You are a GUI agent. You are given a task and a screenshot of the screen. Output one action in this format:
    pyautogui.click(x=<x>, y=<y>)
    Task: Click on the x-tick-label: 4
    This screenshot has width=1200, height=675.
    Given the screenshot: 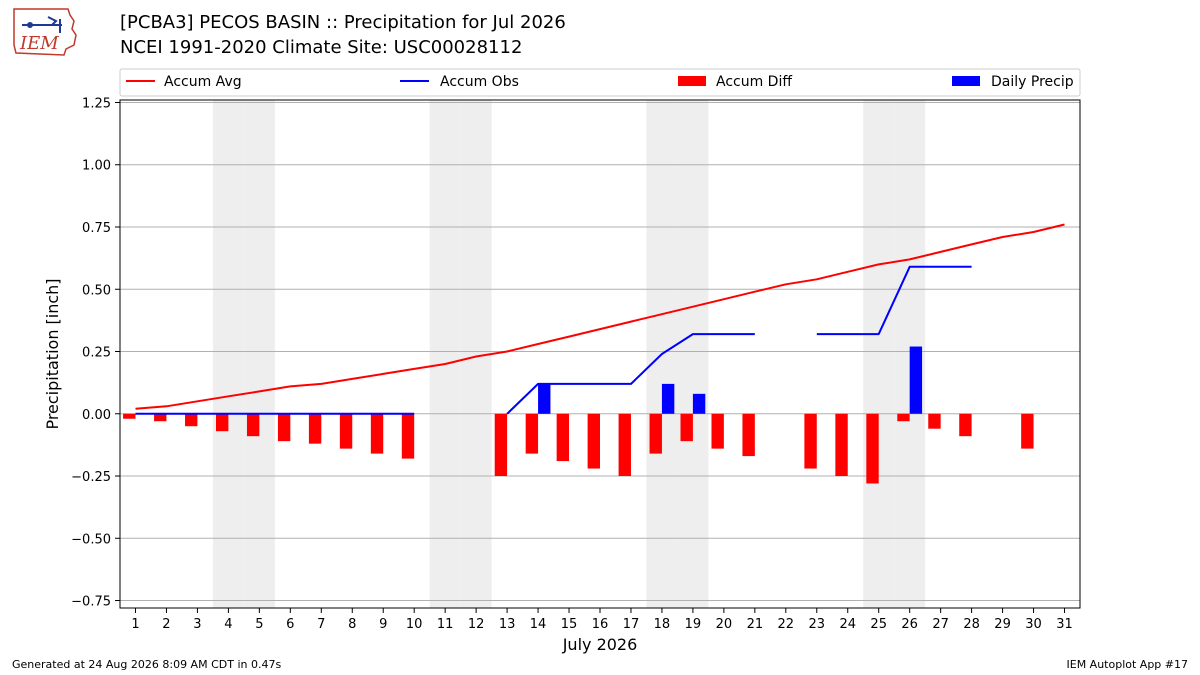 What is the action you would take?
    pyautogui.click(x=228, y=624)
    